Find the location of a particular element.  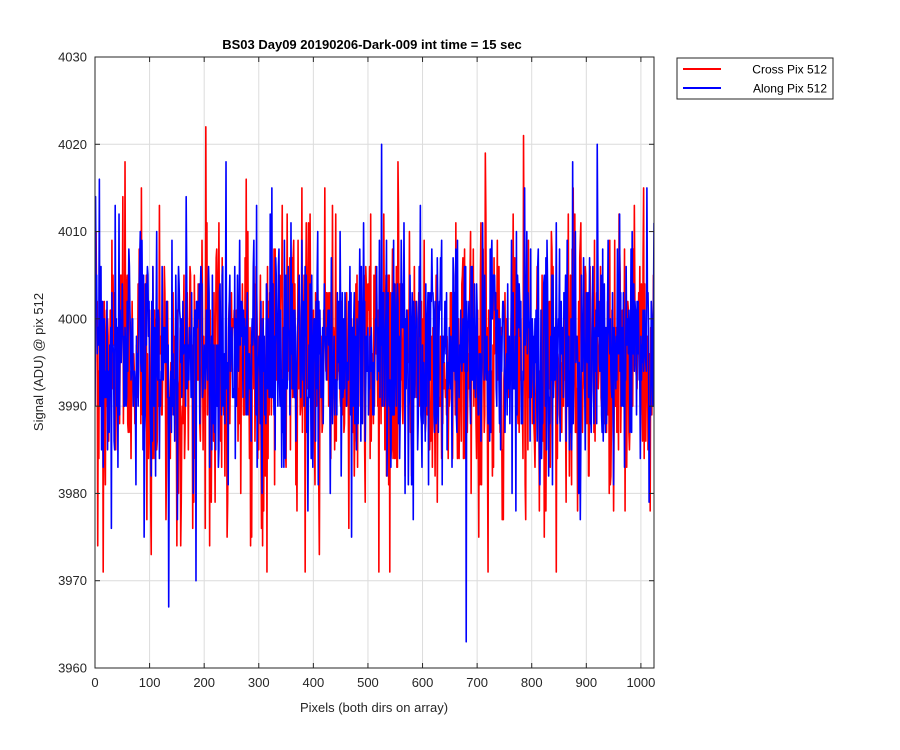

x-tick-label: 200 is located at coordinates (204, 682).